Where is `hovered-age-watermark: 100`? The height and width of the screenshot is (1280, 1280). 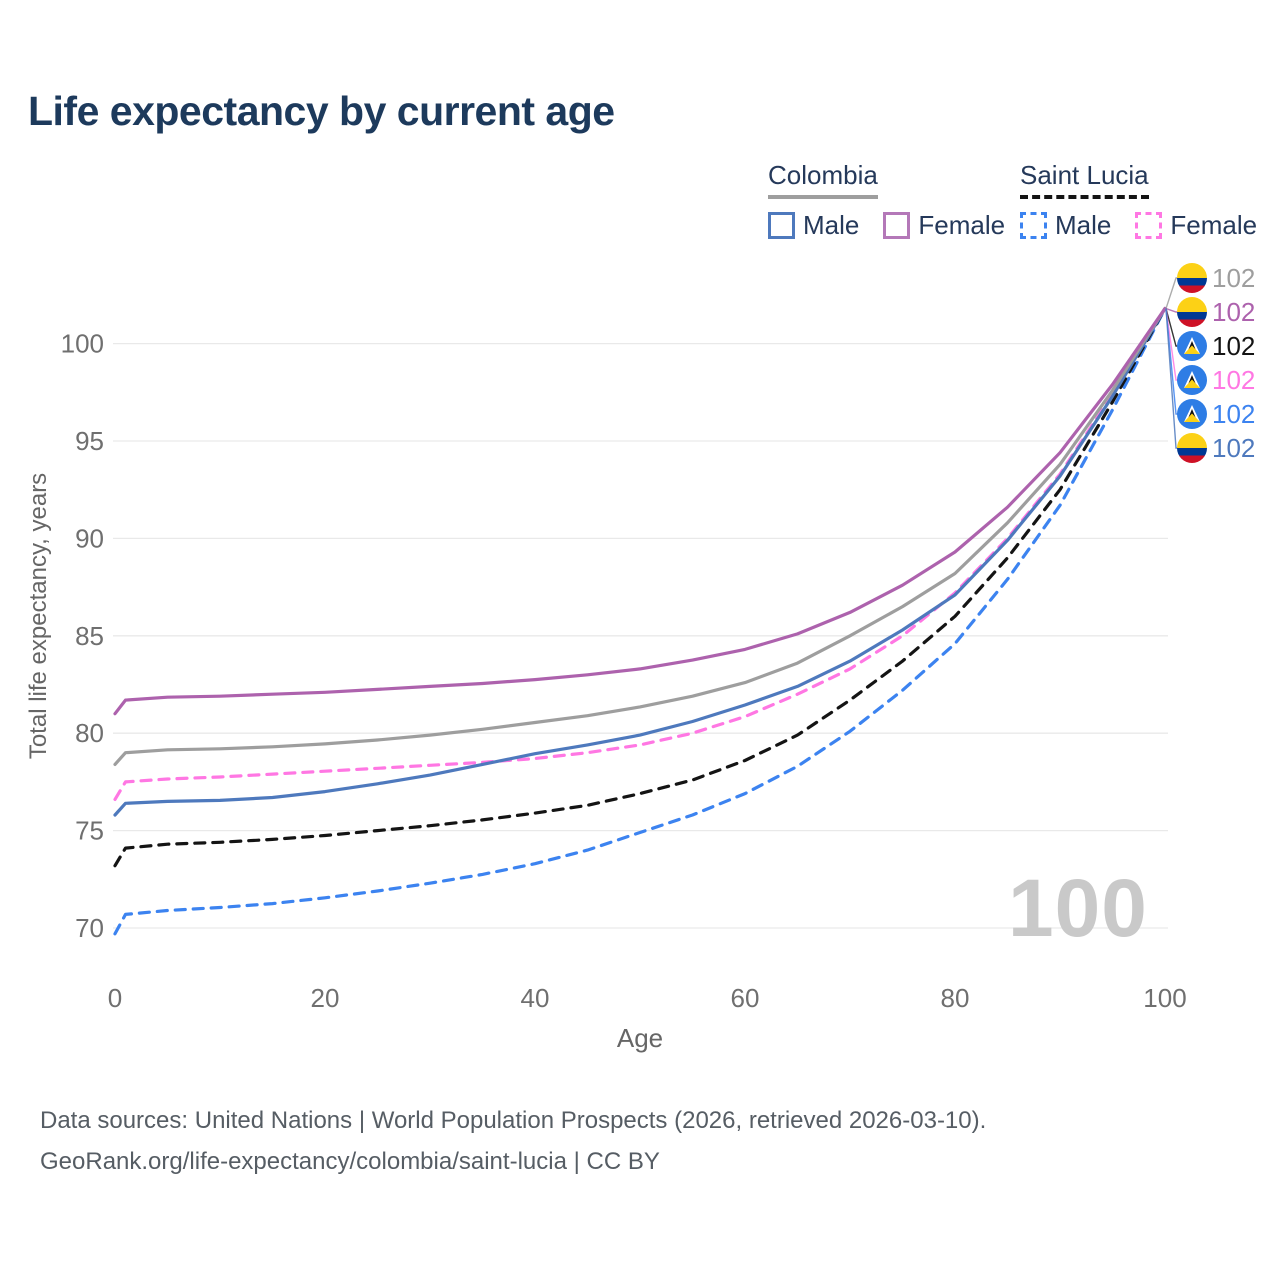
hovered-age-watermark: 100 is located at coordinates (1078, 908).